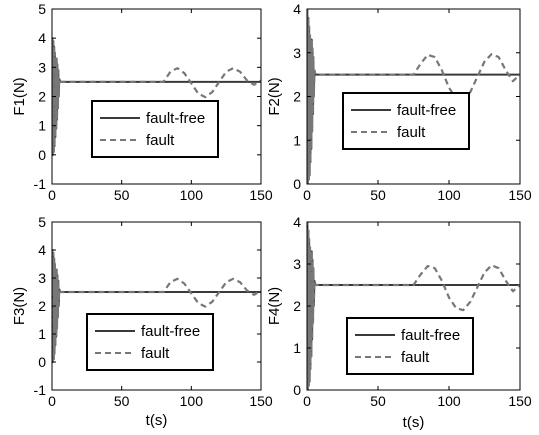 The image size is (539, 435). What do you see at coordinates (274, 306) in the screenshot?
I see `y-axis-label: F4(N)` at bounding box center [274, 306].